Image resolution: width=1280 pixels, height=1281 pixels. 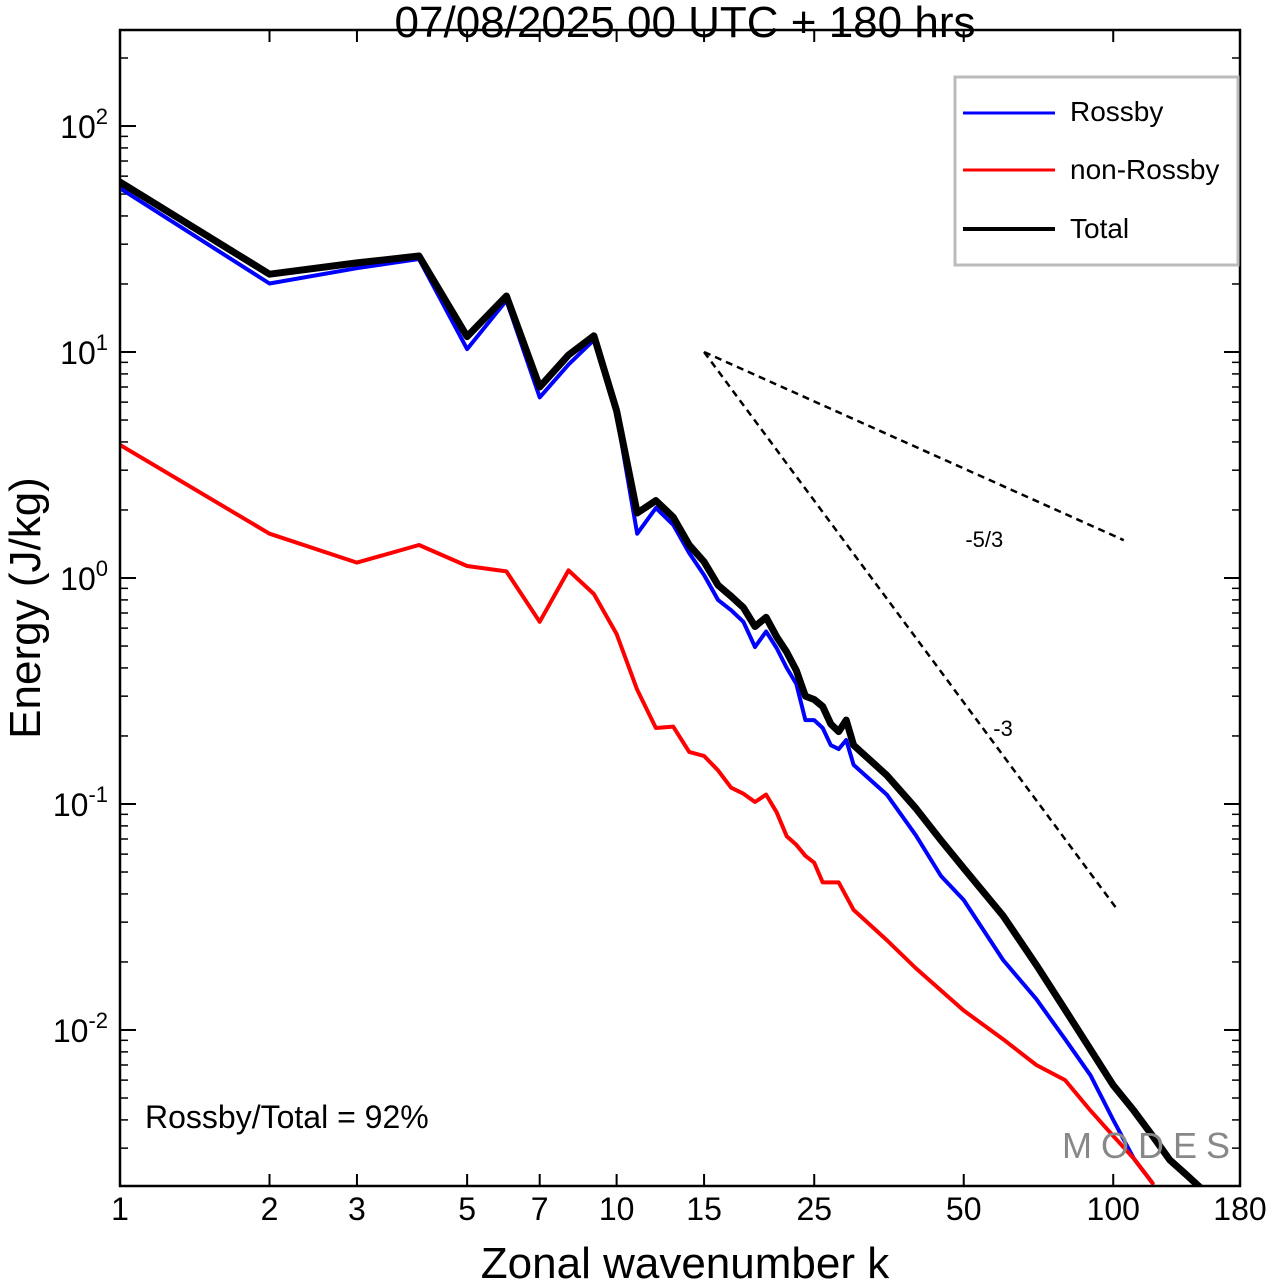 What do you see at coordinates (357, 1209) in the screenshot?
I see `x-tick-label: 3` at bounding box center [357, 1209].